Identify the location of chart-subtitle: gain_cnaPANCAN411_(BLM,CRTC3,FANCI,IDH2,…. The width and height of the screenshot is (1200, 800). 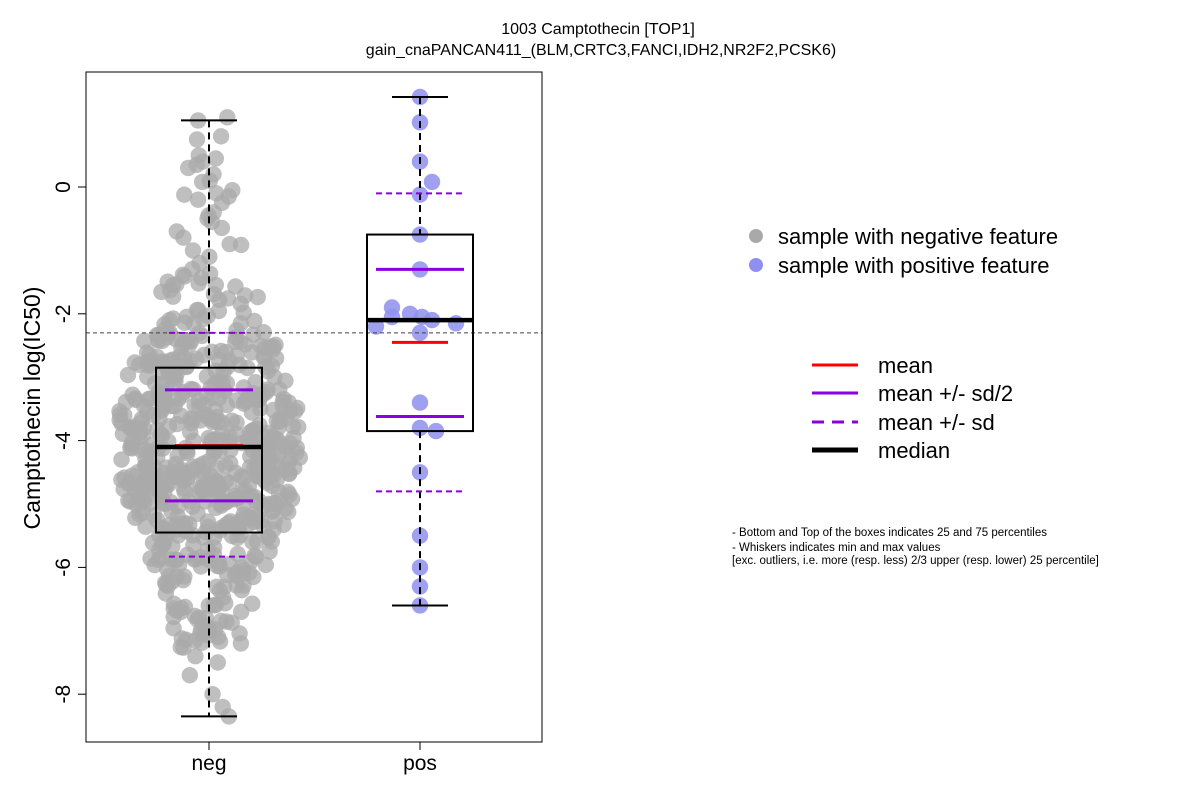
(601, 50).